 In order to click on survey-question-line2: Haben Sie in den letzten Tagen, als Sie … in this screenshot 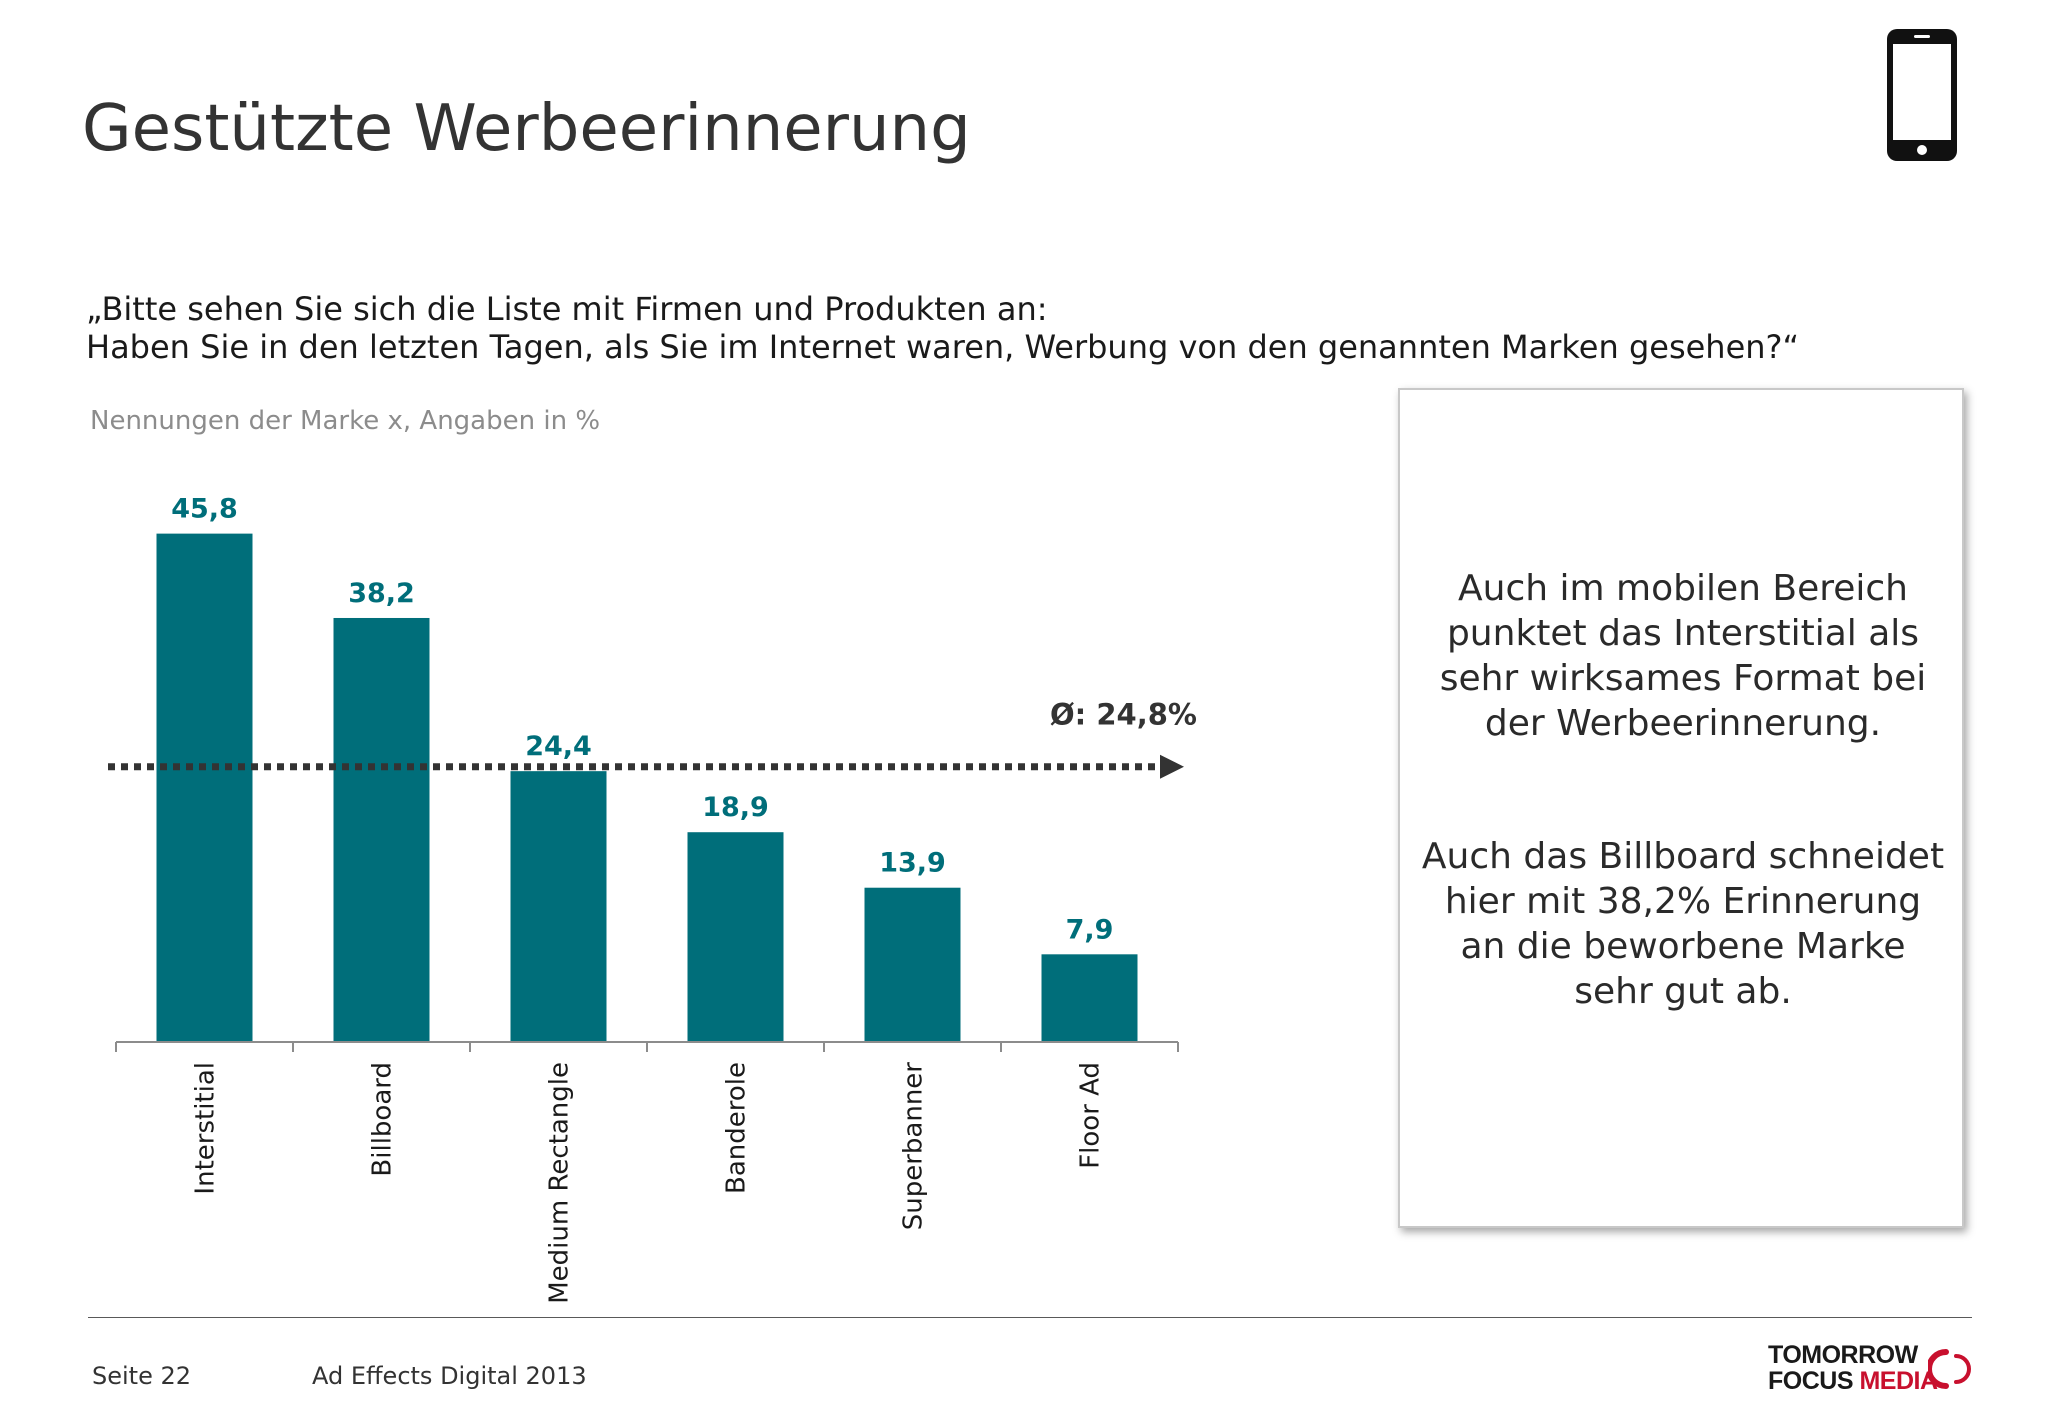, I will do `click(943, 347)`.